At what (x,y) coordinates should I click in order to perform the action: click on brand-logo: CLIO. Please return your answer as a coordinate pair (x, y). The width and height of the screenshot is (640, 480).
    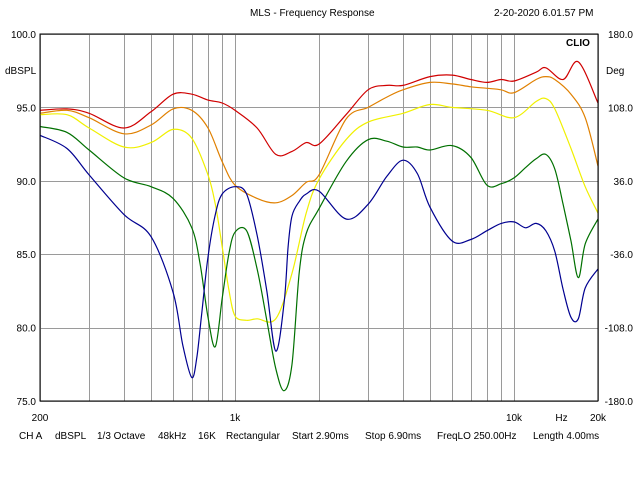
    Looking at the image, I should click on (578, 43).